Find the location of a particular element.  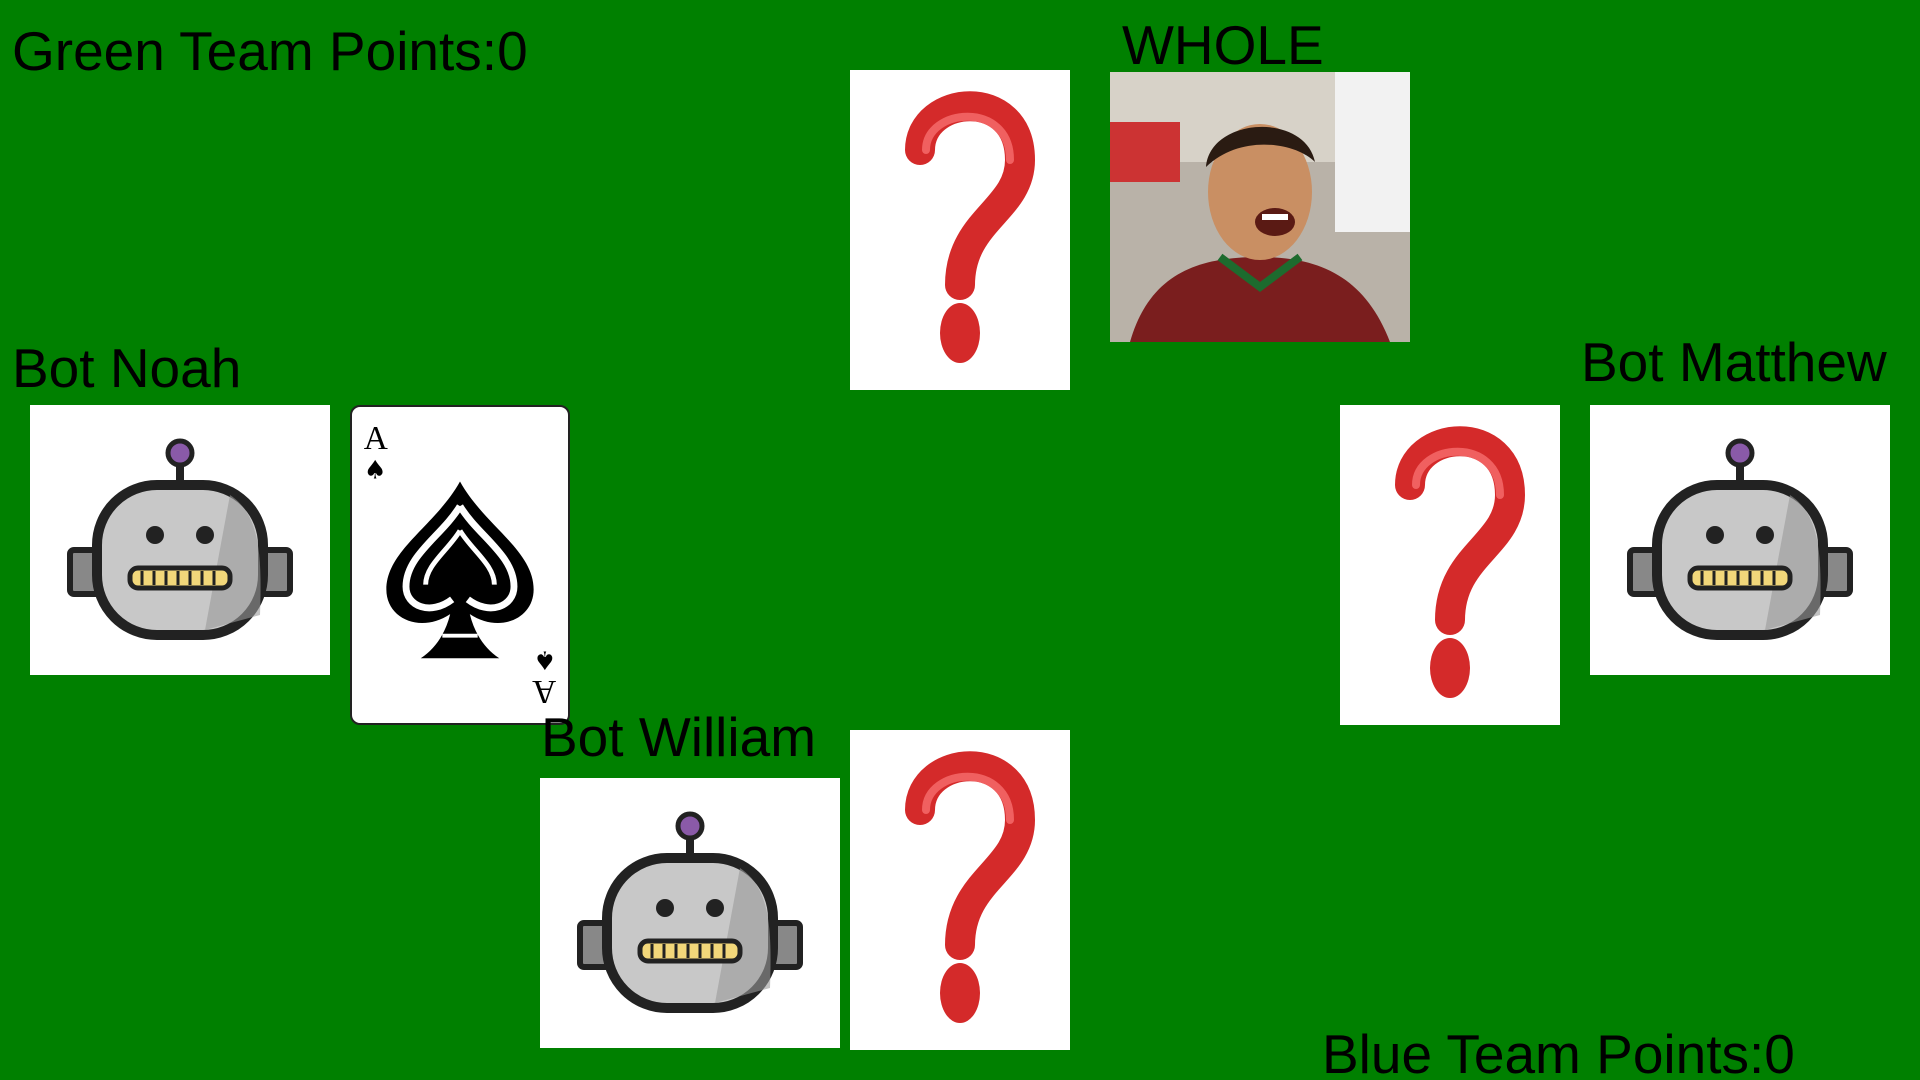

player-name-south: Bot William is located at coordinates (679, 737).